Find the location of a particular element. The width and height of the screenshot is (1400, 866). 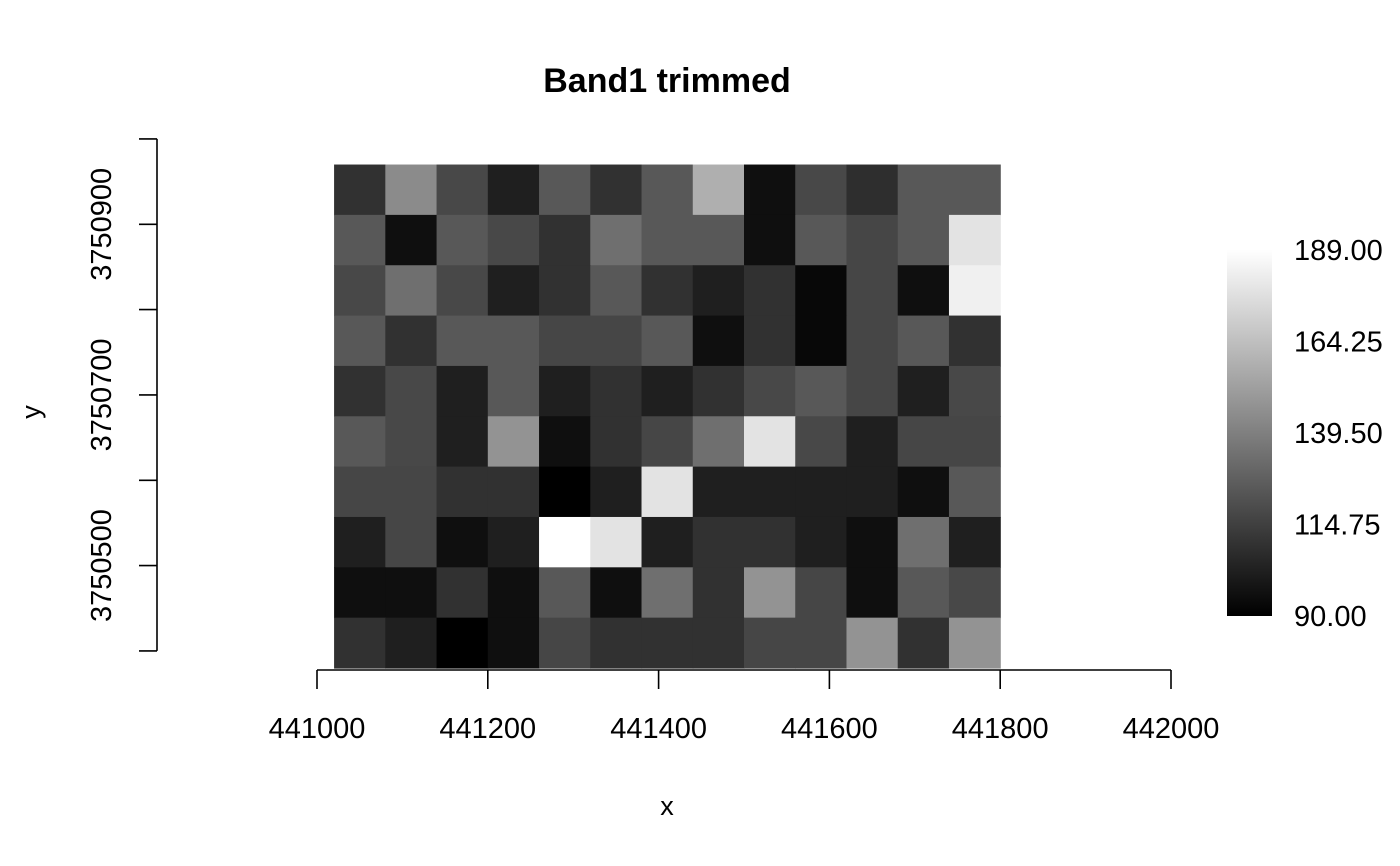

y-axis-label: y is located at coordinates (31, 412).